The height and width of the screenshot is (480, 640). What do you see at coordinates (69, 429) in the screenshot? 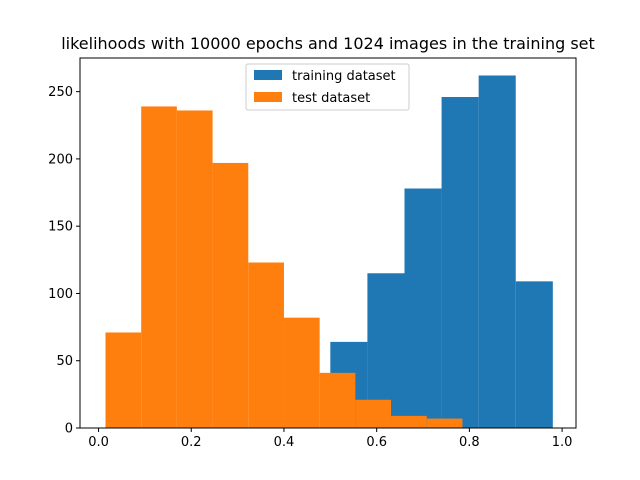
I see `y-tick-label: 0` at bounding box center [69, 429].